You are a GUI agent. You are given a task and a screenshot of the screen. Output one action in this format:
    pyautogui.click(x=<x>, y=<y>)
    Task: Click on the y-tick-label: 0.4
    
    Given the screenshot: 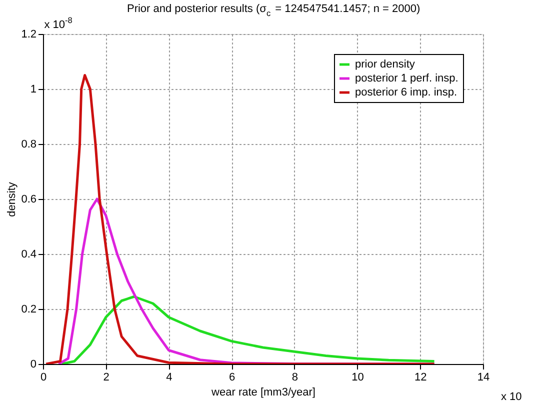 What is the action you would take?
    pyautogui.click(x=28, y=254)
    